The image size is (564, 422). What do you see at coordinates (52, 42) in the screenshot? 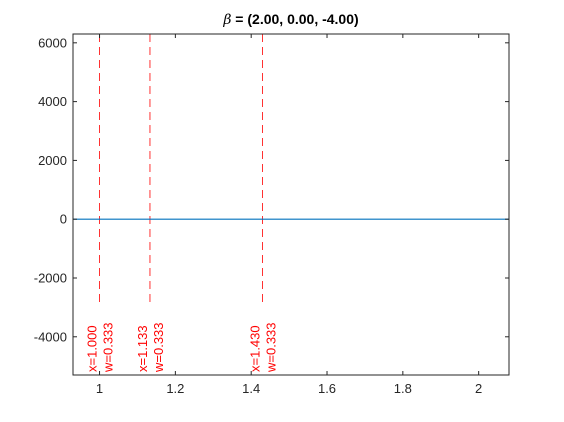
I see `y-tick-label: 6000` at bounding box center [52, 42].